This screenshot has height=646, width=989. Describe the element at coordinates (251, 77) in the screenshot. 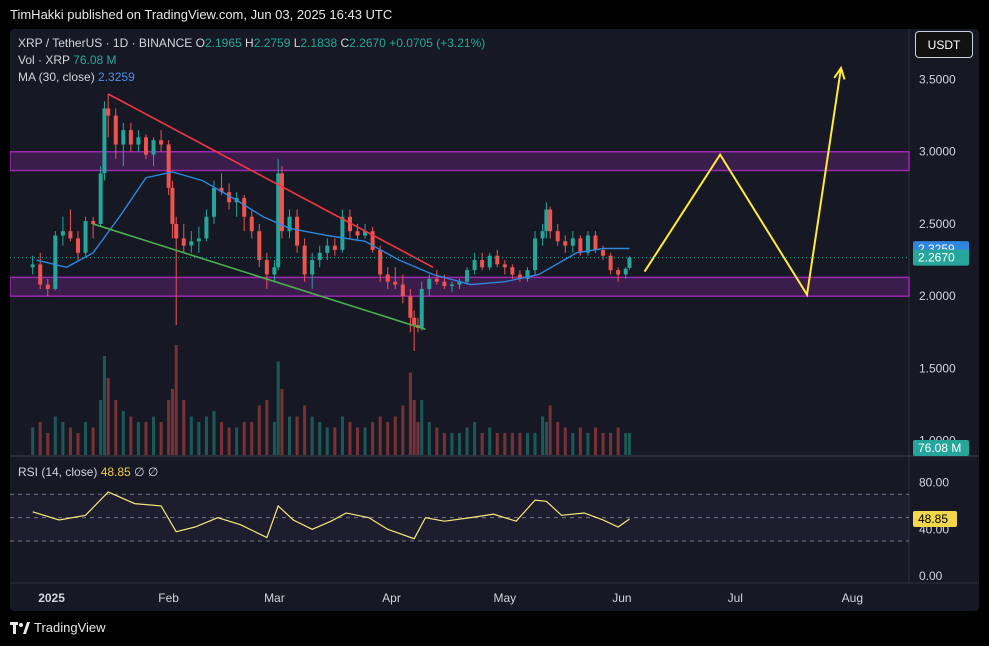

I see `ma-row: MA (30, close) 2.3259` at that location.